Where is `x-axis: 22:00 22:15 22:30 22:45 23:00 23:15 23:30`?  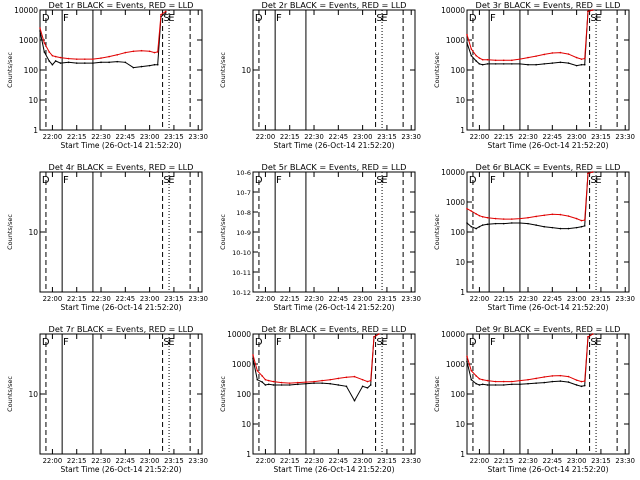 x-axis: 22:00 22:15 22:30 22:45 23:00 23:15 23:30 is located at coordinates (338, 237).